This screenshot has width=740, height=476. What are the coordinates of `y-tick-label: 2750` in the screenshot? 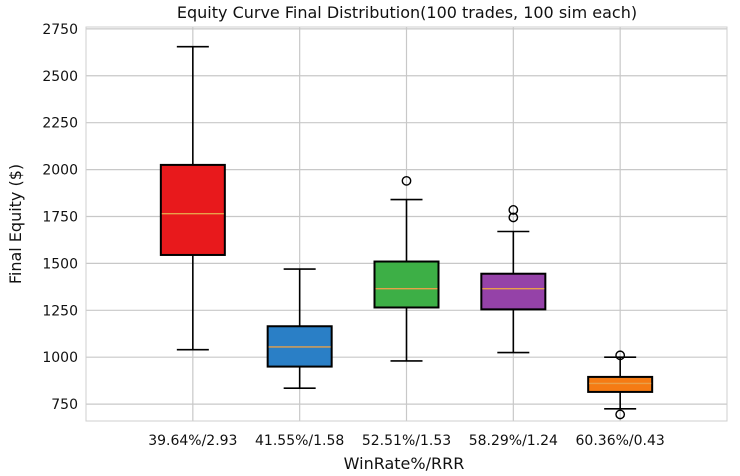 It's located at (60, 30).